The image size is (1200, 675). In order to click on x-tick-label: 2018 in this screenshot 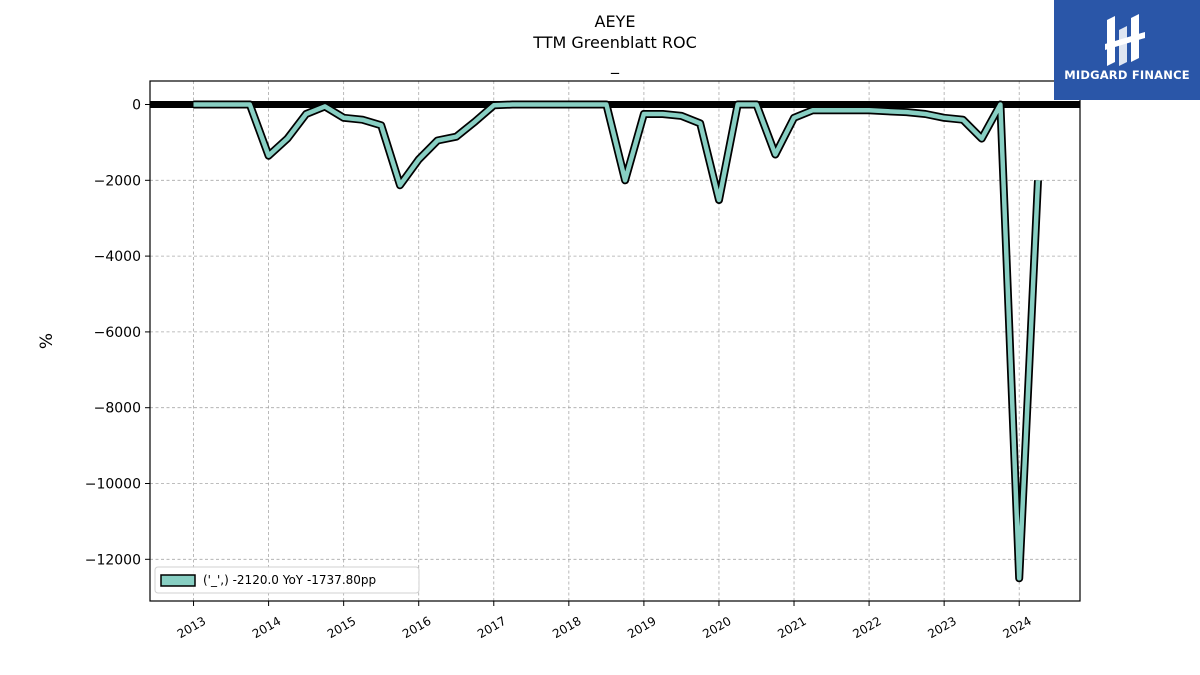, I will do `click(566, 627)`.